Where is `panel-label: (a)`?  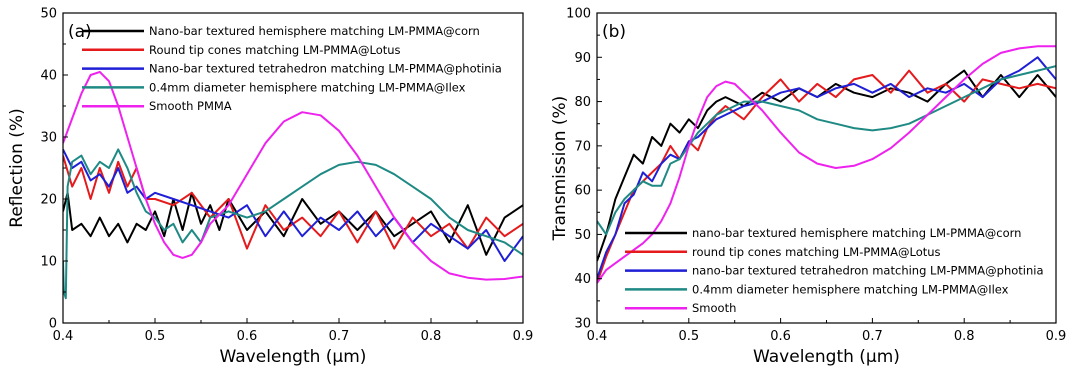
panel-label: (a) is located at coordinates (80, 32).